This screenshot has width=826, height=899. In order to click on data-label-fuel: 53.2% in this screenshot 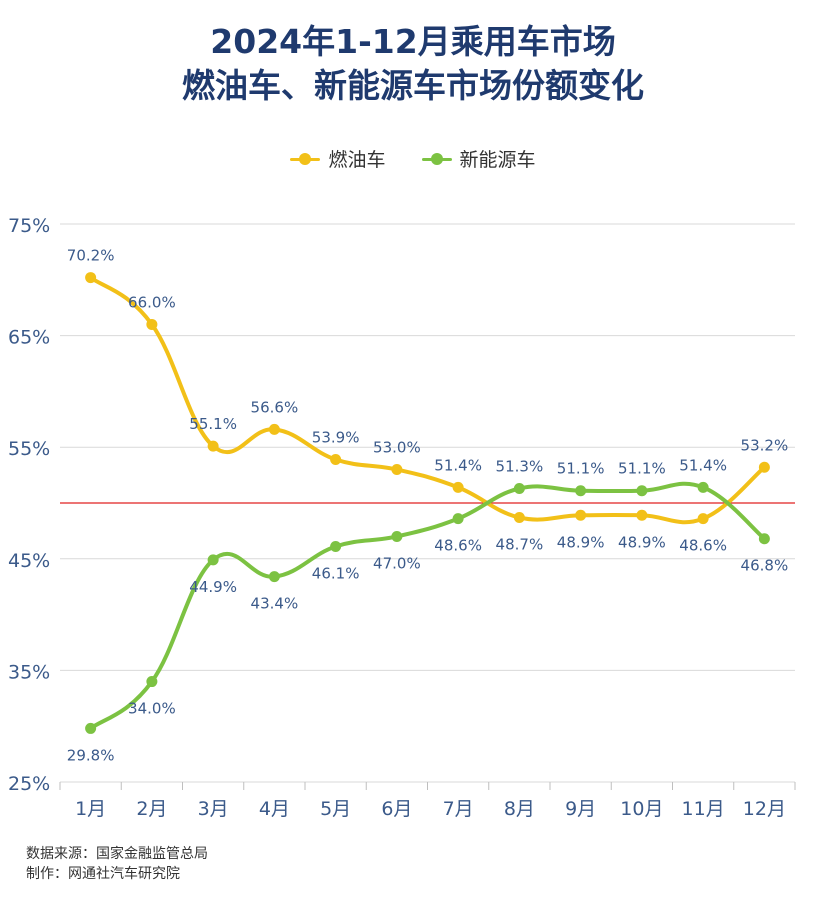, I will do `click(765, 445)`.